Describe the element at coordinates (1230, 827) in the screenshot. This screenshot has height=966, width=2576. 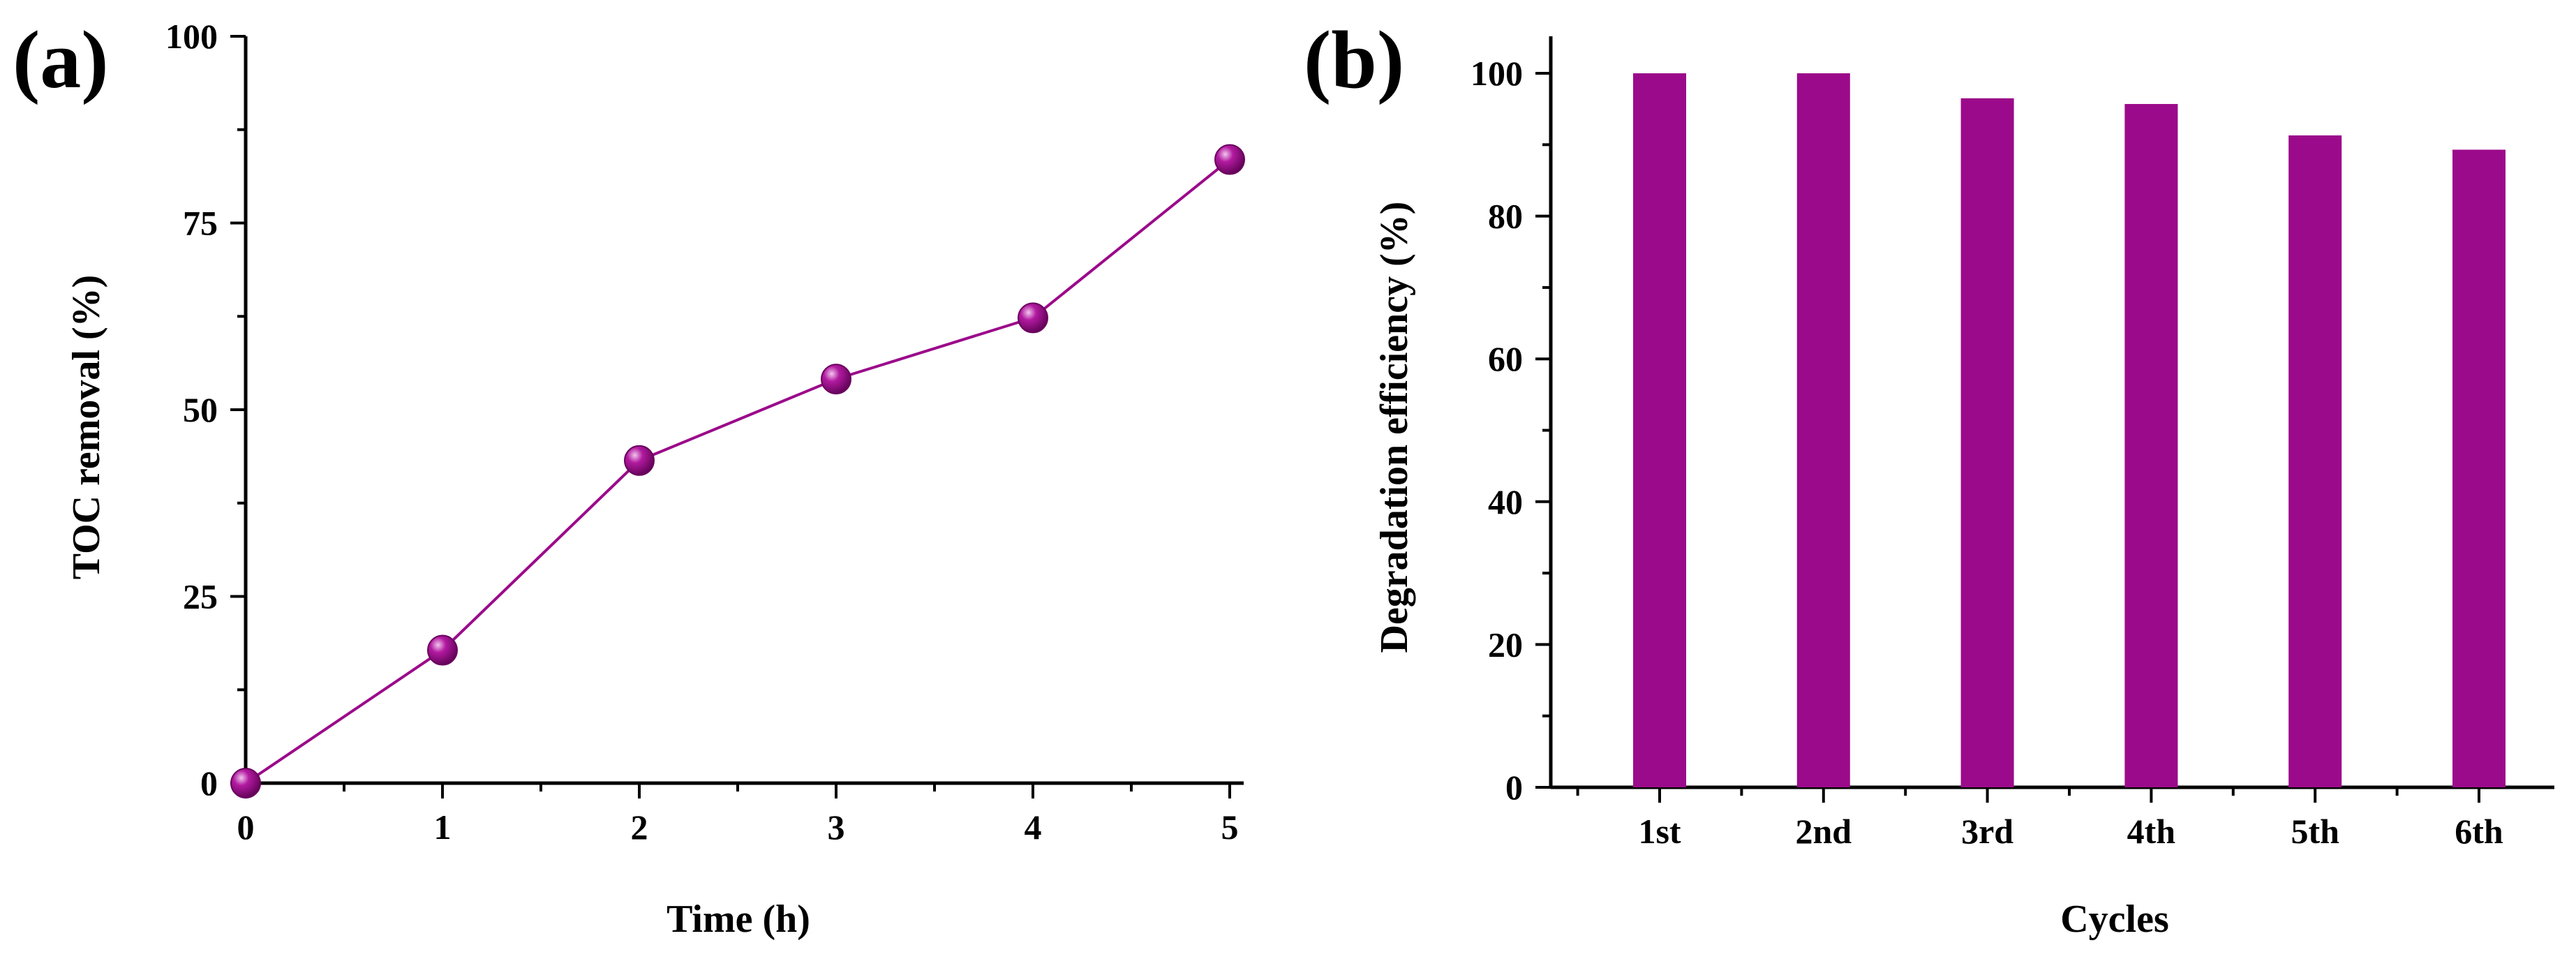
I see `panel-a-x-tick-label: 5` at that location.